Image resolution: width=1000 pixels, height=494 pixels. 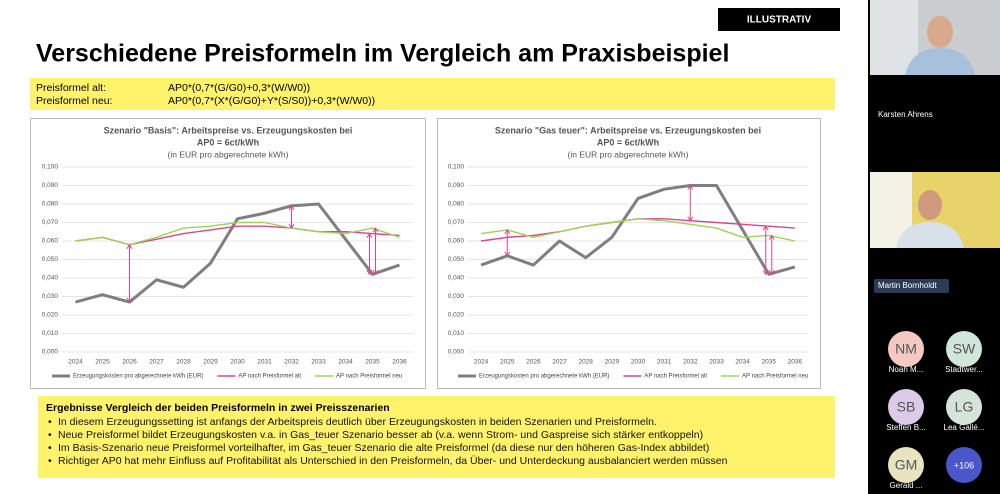 What do you see at coordinates (271, 101) in the screenshot?
I see `formula: AP0*(0,7*(X*(G/G0)+Y*(S/S0))+0,3*(W/W0))` at bounding box center [271, 101].